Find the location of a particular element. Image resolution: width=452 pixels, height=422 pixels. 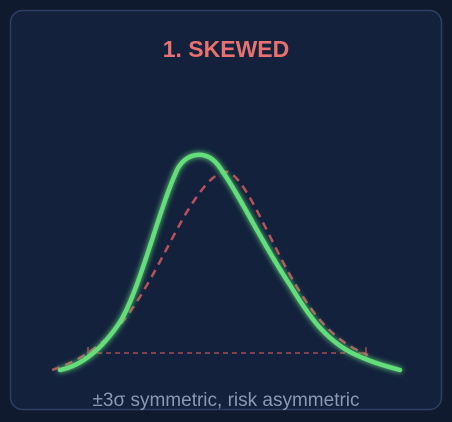

card-title: 1. SKEWED is located at coordinates (226, 49).